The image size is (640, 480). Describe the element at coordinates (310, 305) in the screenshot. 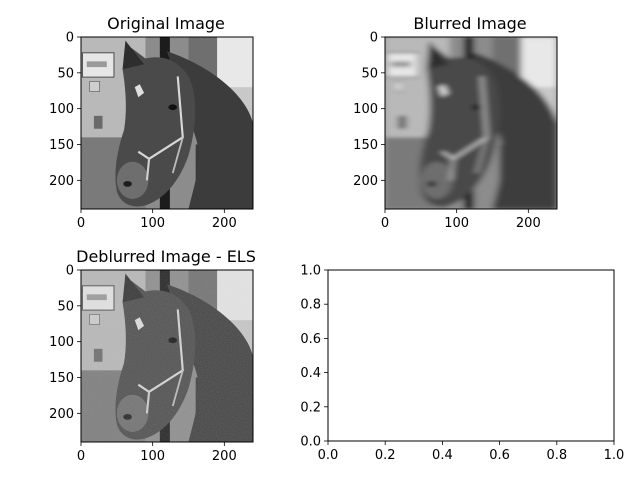

I see `y-tick-label: 0.8` at that location.